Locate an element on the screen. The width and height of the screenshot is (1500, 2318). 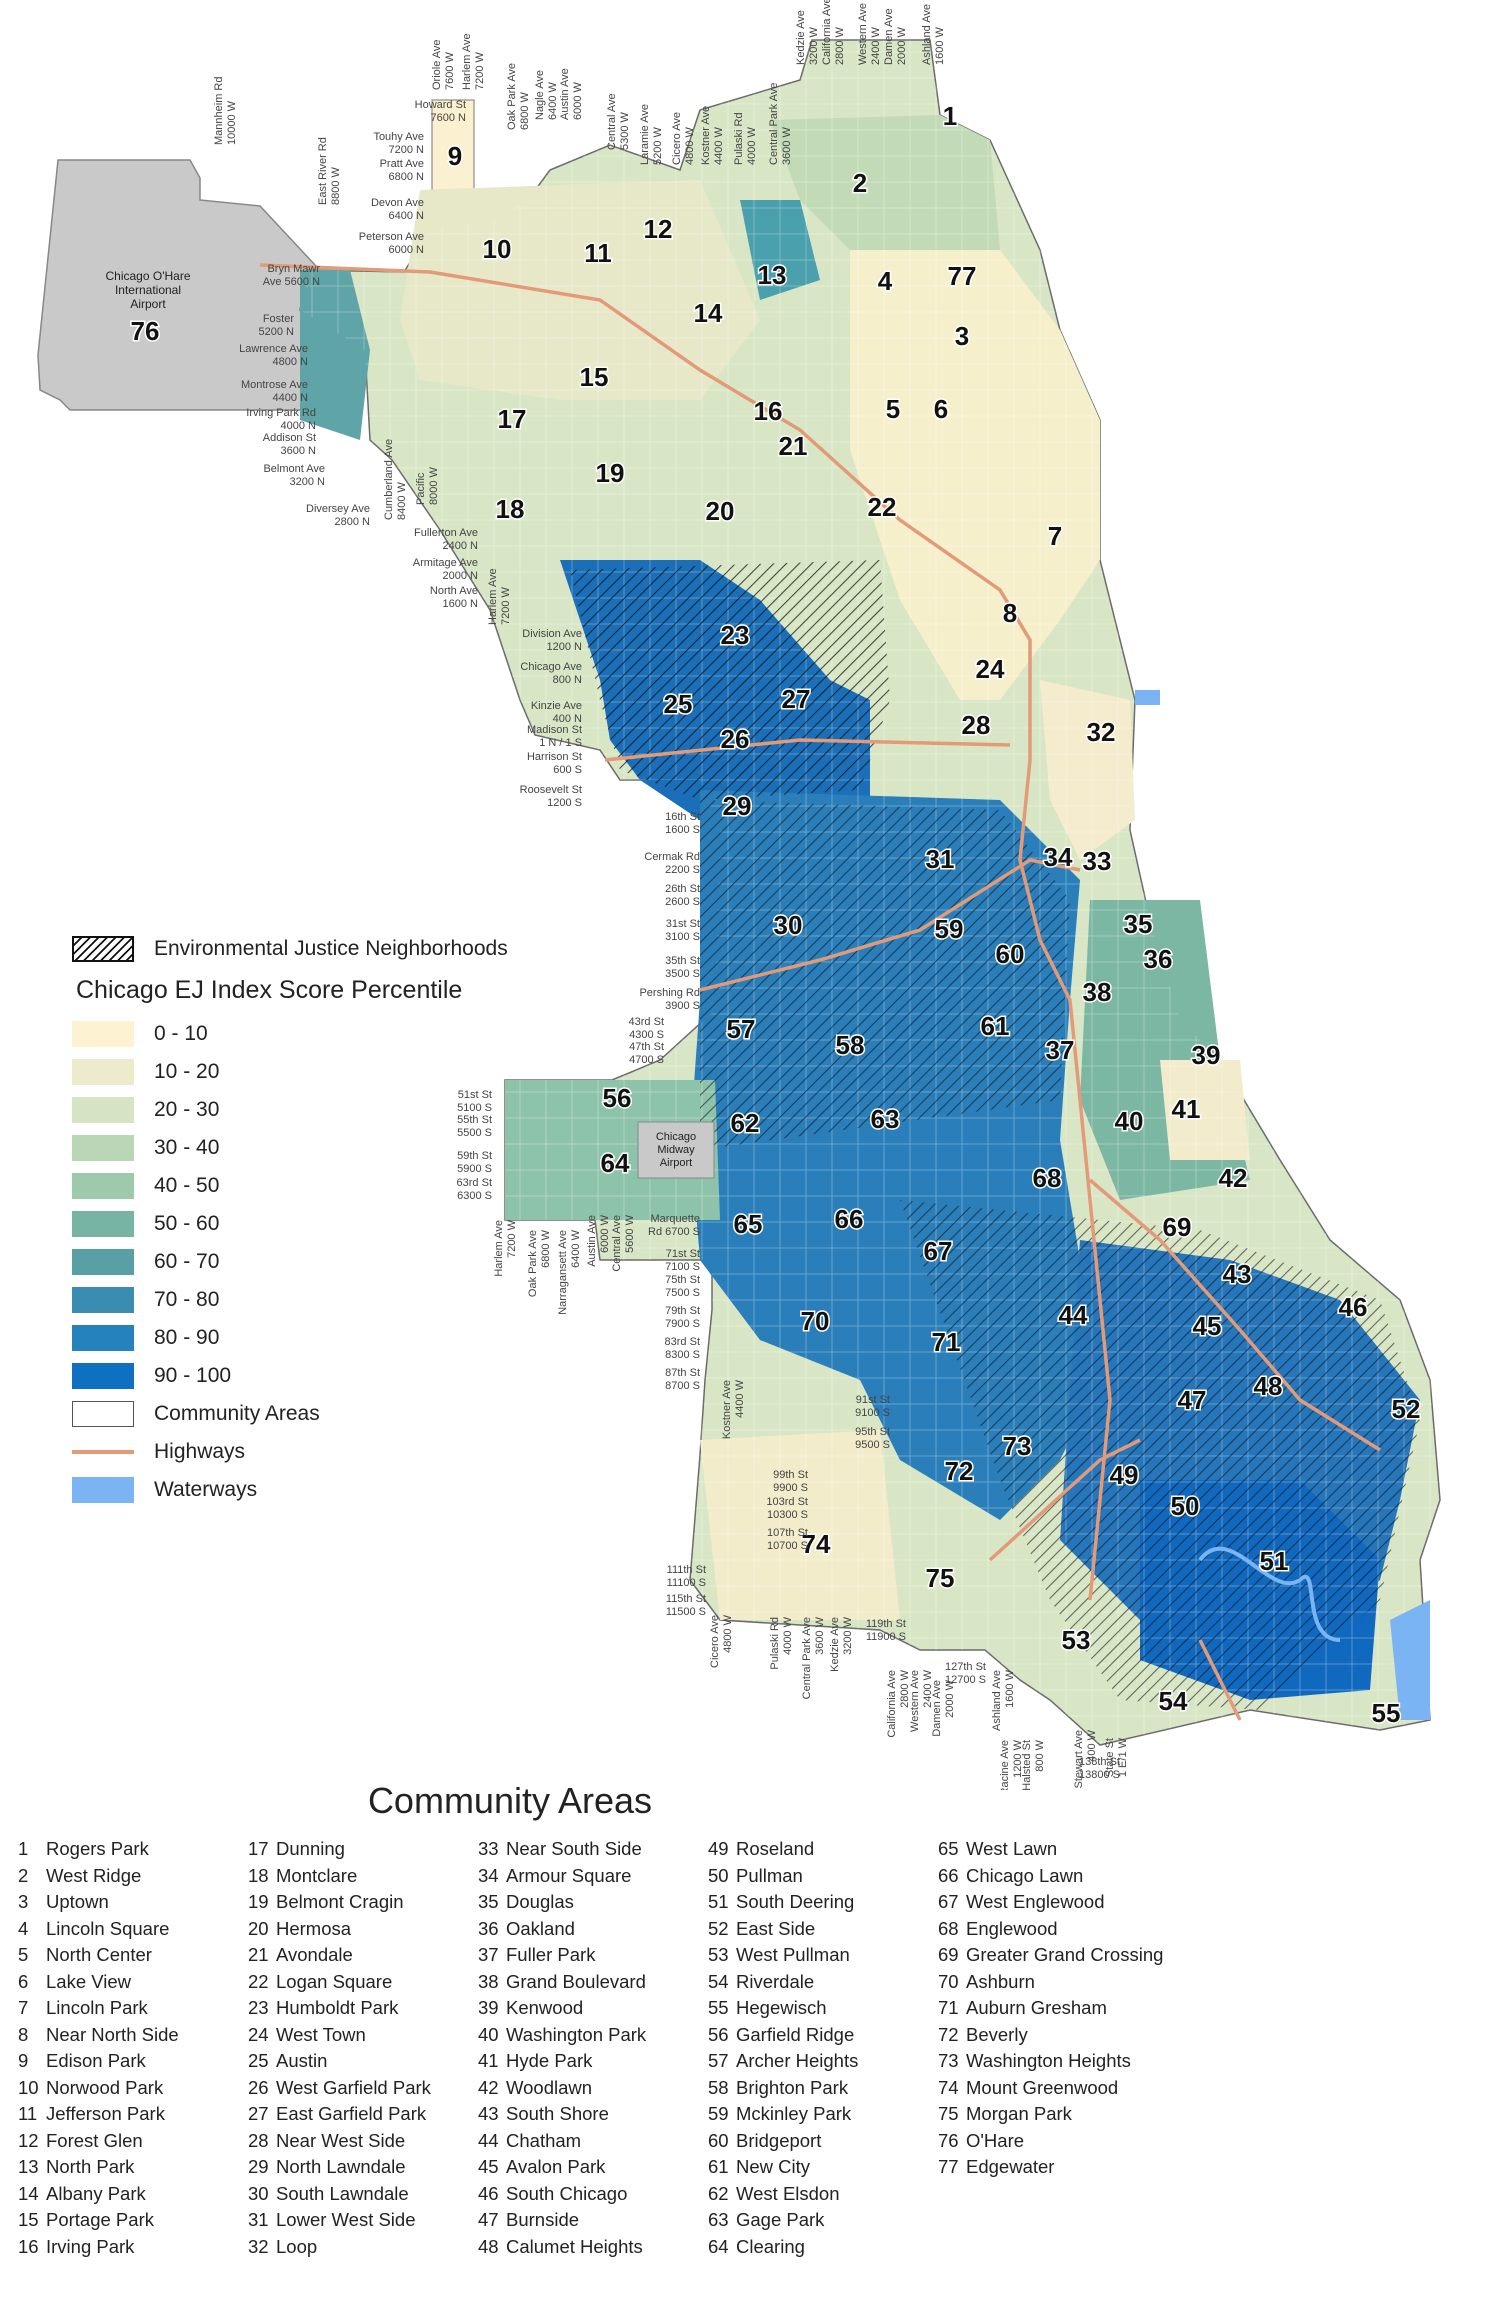
street-label: Marquette Rd 6700 S is located at coordinates (674, 1225).